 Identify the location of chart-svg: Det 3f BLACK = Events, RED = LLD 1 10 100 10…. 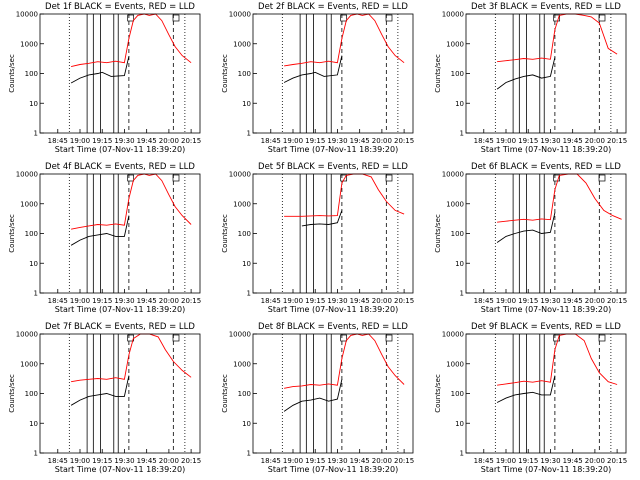
(530, 78).